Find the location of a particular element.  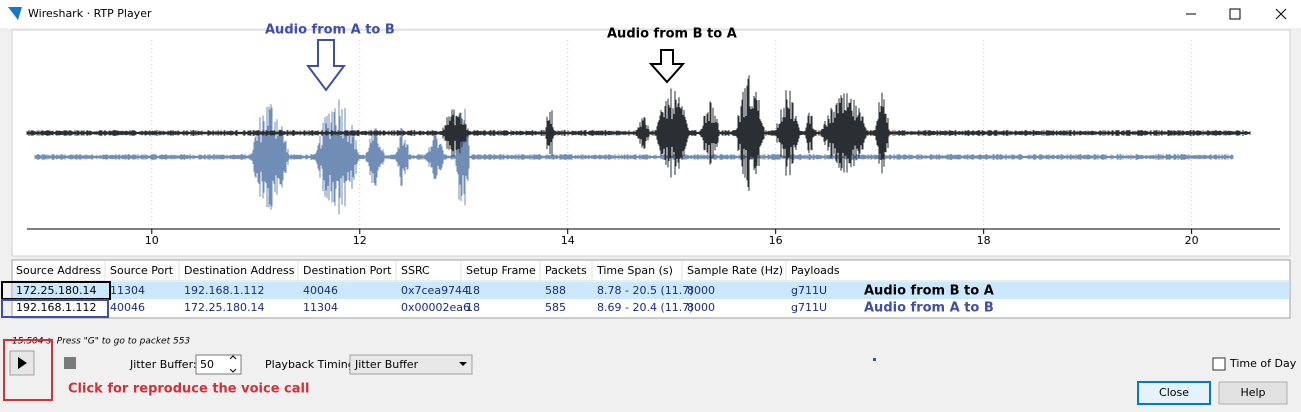

hint-text: Click for reproduce the voice call is located at coordinates (188, 389).